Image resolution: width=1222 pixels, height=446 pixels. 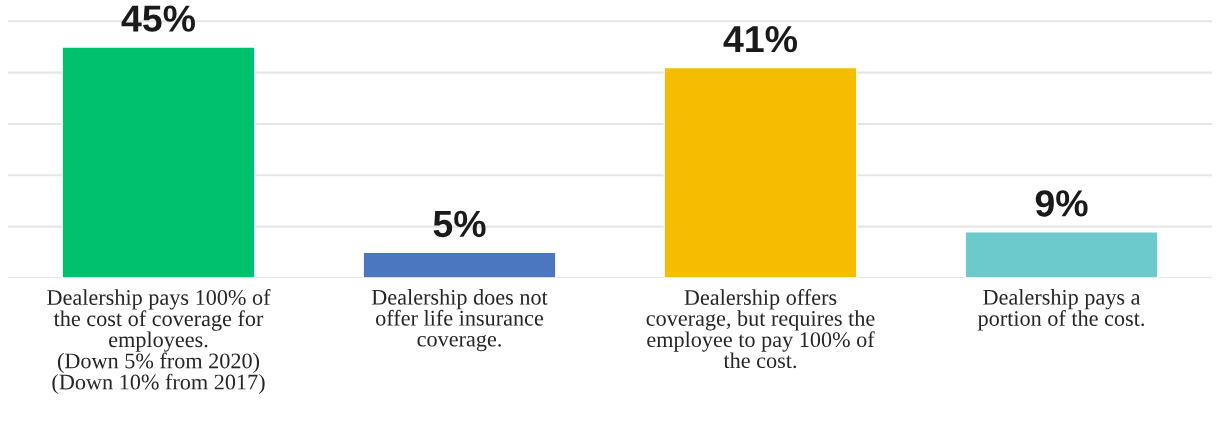 What do you see at coordinates (459, 320) in the screenshot?
I see `x-tick-label: Dealership does not offer life insurance coverage.` at bounding box center [459, 320].